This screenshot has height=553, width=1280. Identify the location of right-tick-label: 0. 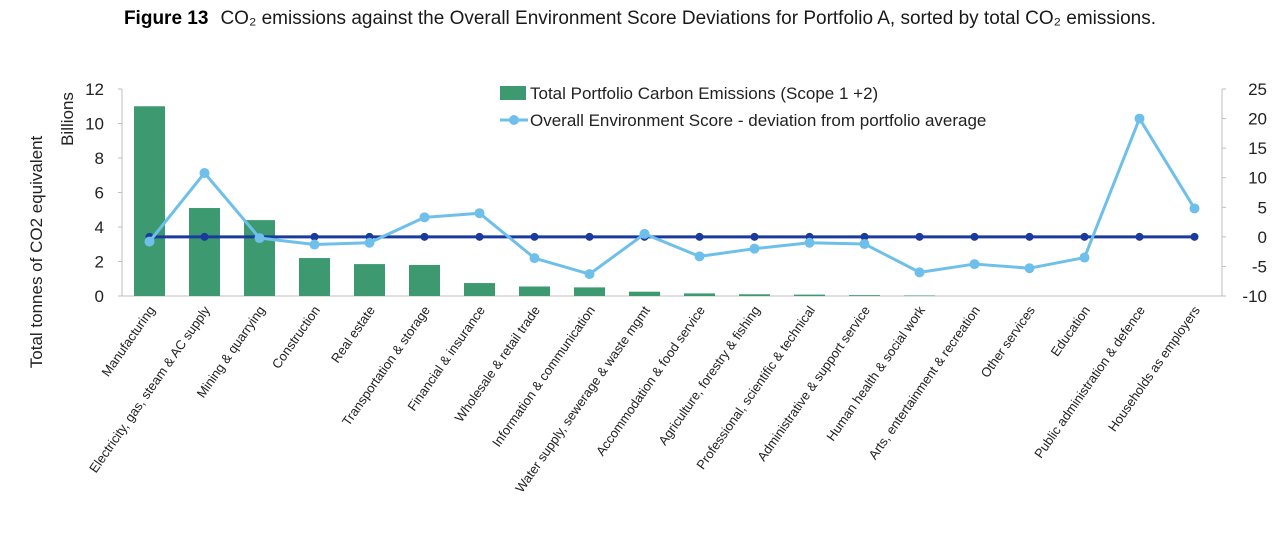
(1262, 237).